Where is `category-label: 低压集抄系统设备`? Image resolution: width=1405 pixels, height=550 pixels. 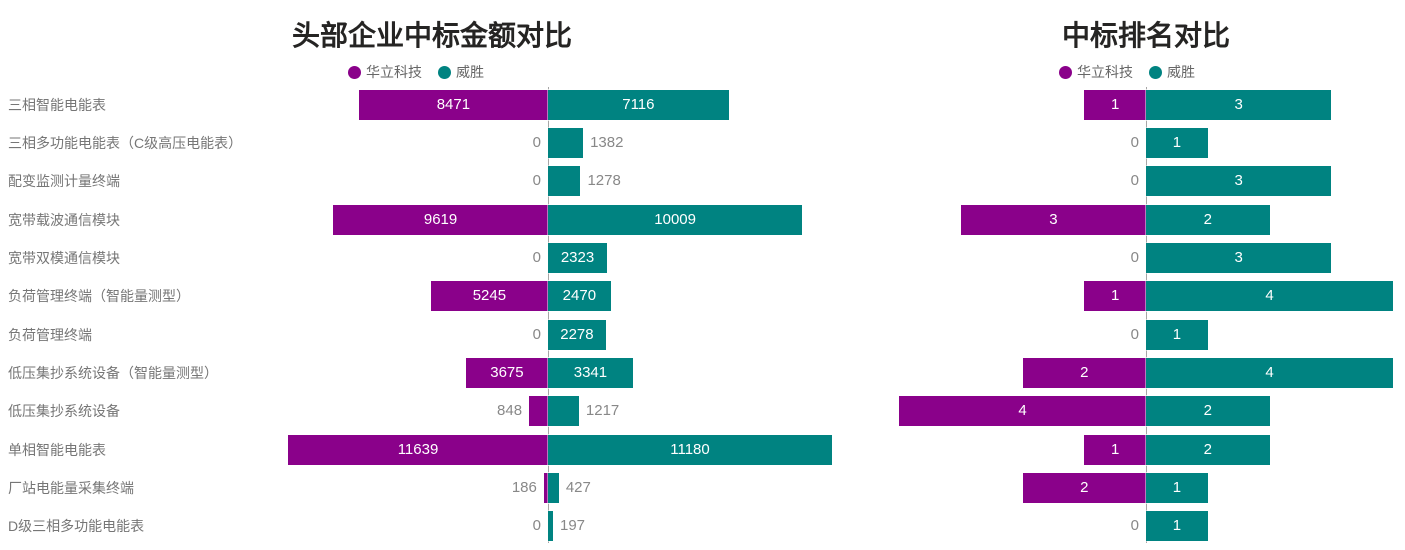 category-label: 低压集抄系统设备 is located at coordinates (64, 411).